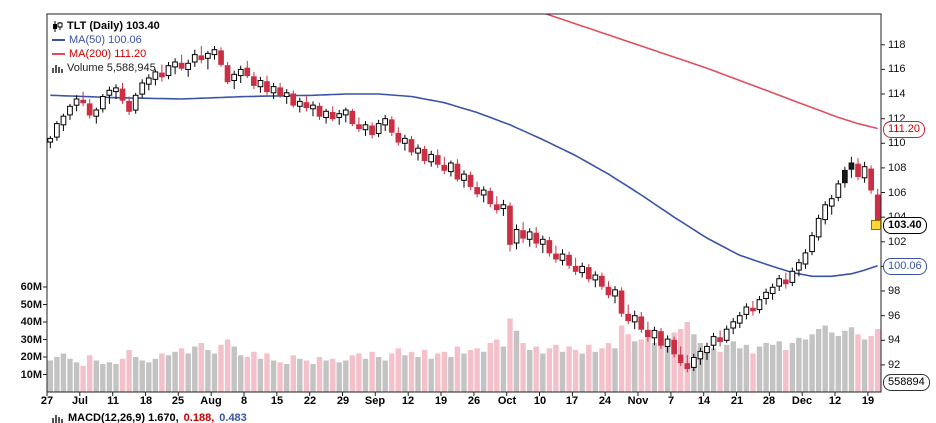  Describe the element at coordinates (894, 316) in the screenshot. I see `price-tick-label: 96` at that location.